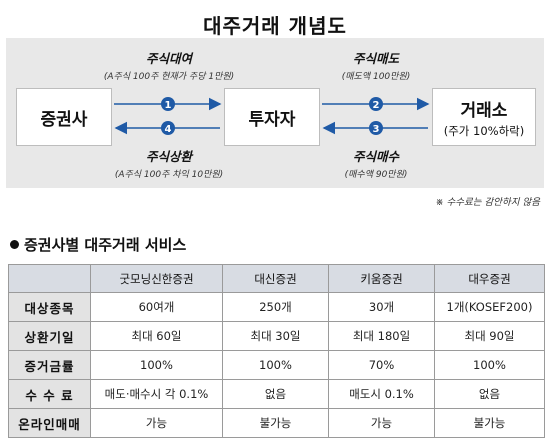 The width and height of the screenshot is (550, 438). I want to click on flow-4-title: 주식상환, so click(168, 156).